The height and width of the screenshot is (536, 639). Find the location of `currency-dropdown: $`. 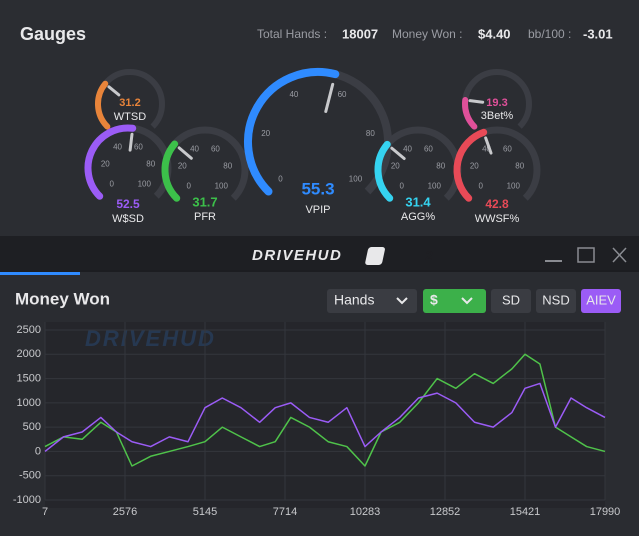

currency-dropdown: $ is located at coordinates (454, 301).